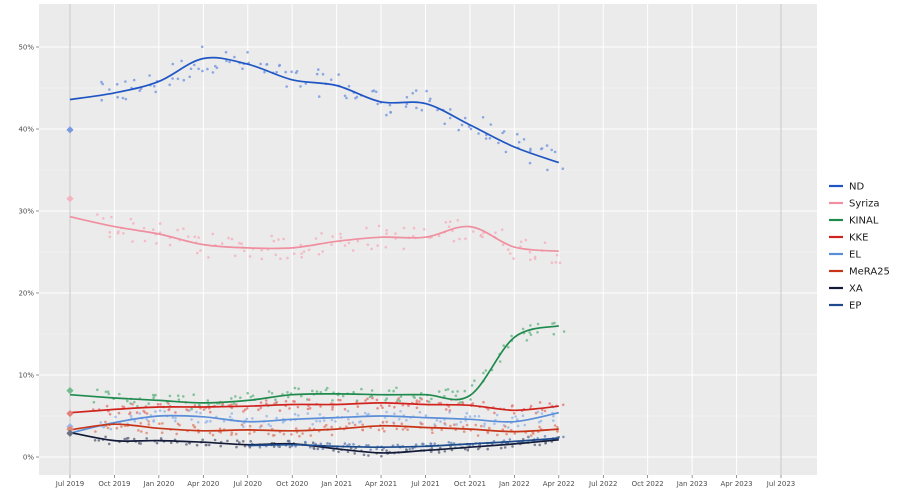  Describe the element at coordinates (158, 484) in the screenshot. I see `x-tick-label: Jan 2020` at that location.